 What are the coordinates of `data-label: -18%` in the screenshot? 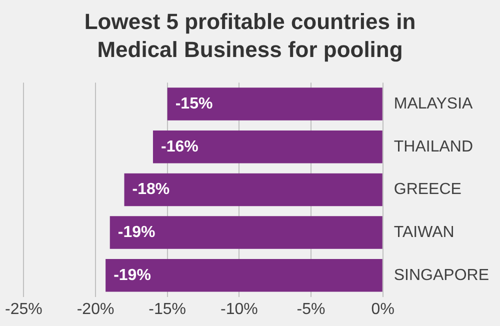 It's located at (151, 189).